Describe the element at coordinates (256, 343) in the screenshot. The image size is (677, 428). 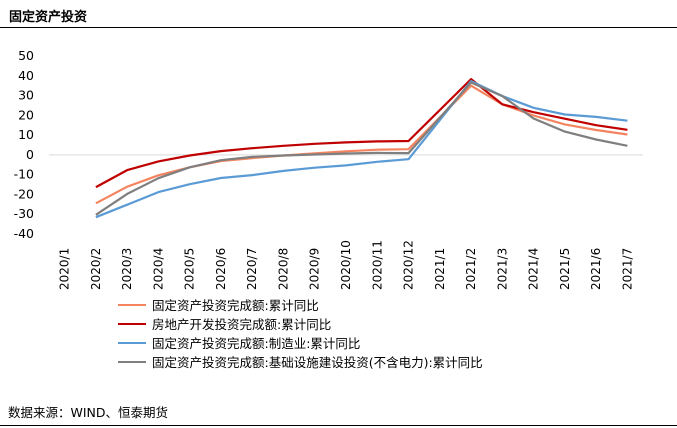
I see `legend-label: 固定资产投资完成额:制造业:累计同比` at that location.